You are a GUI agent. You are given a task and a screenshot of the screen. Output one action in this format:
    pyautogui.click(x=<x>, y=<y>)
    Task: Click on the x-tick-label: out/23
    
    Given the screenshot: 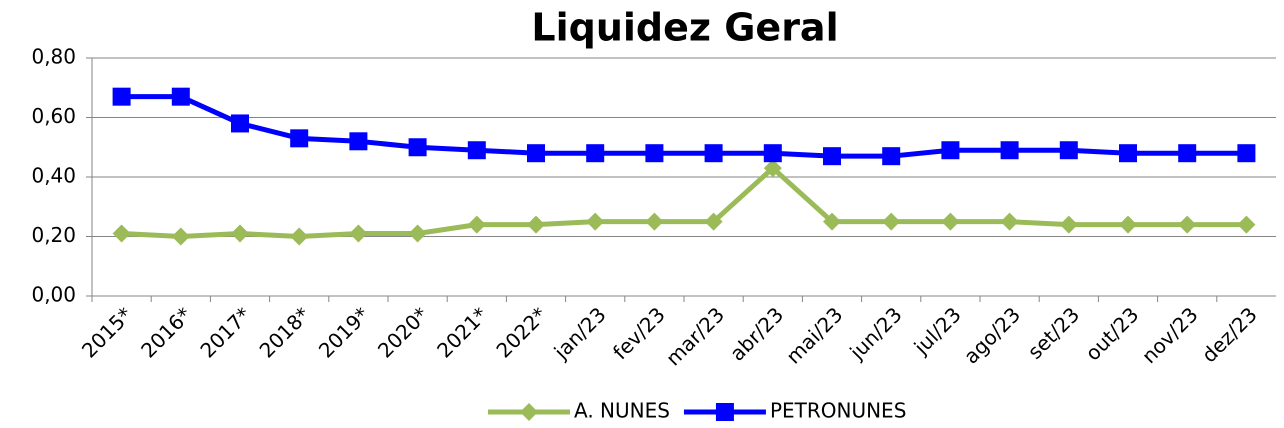 What is the action you would take?
    pyautogui.click(x=1112, y=333)
    